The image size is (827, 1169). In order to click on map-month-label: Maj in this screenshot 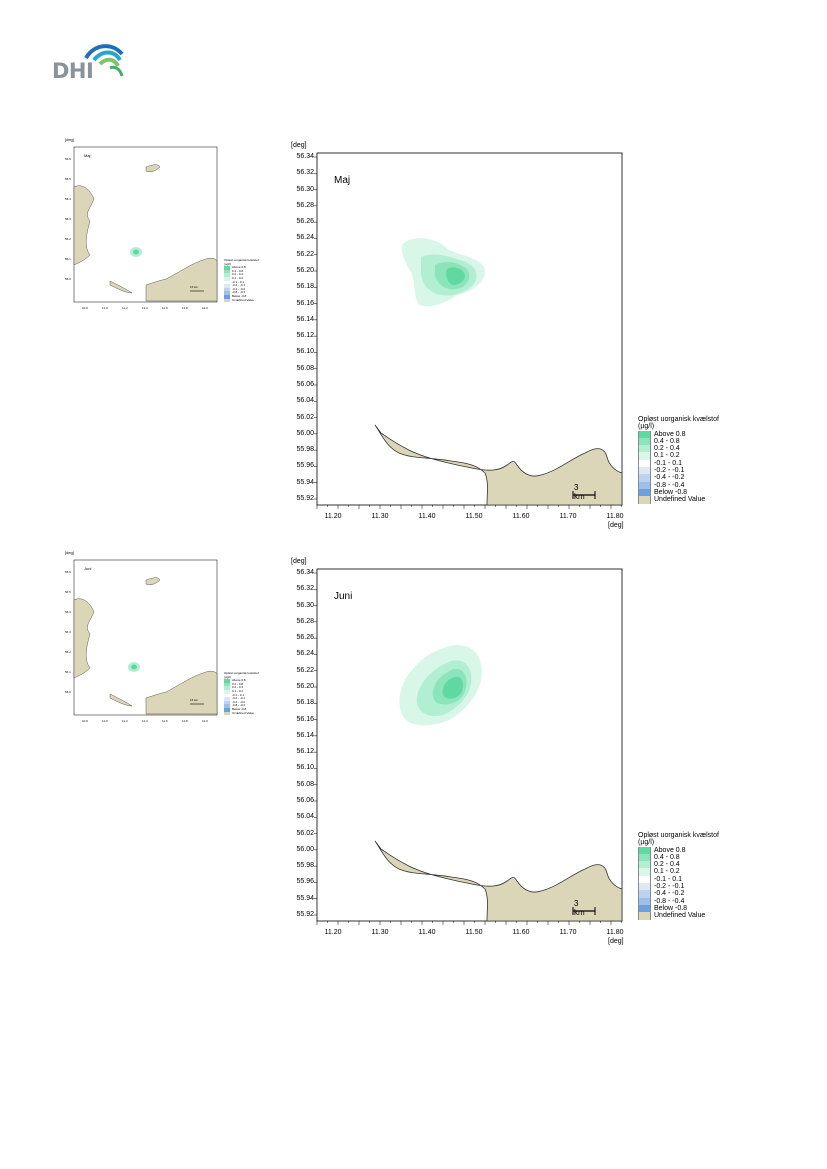, I will do `click(342, 180)`.